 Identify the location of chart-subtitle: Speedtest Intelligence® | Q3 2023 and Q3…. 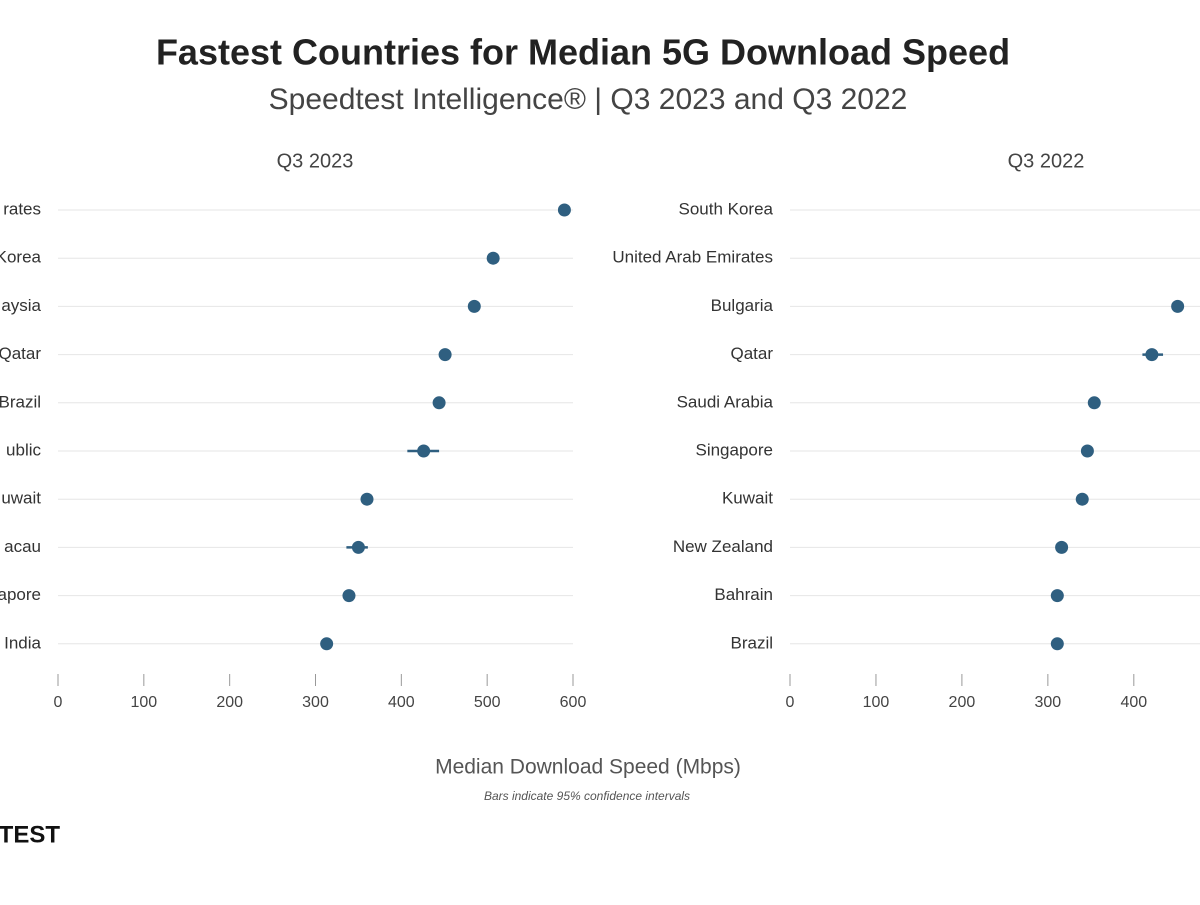
(588, 99).